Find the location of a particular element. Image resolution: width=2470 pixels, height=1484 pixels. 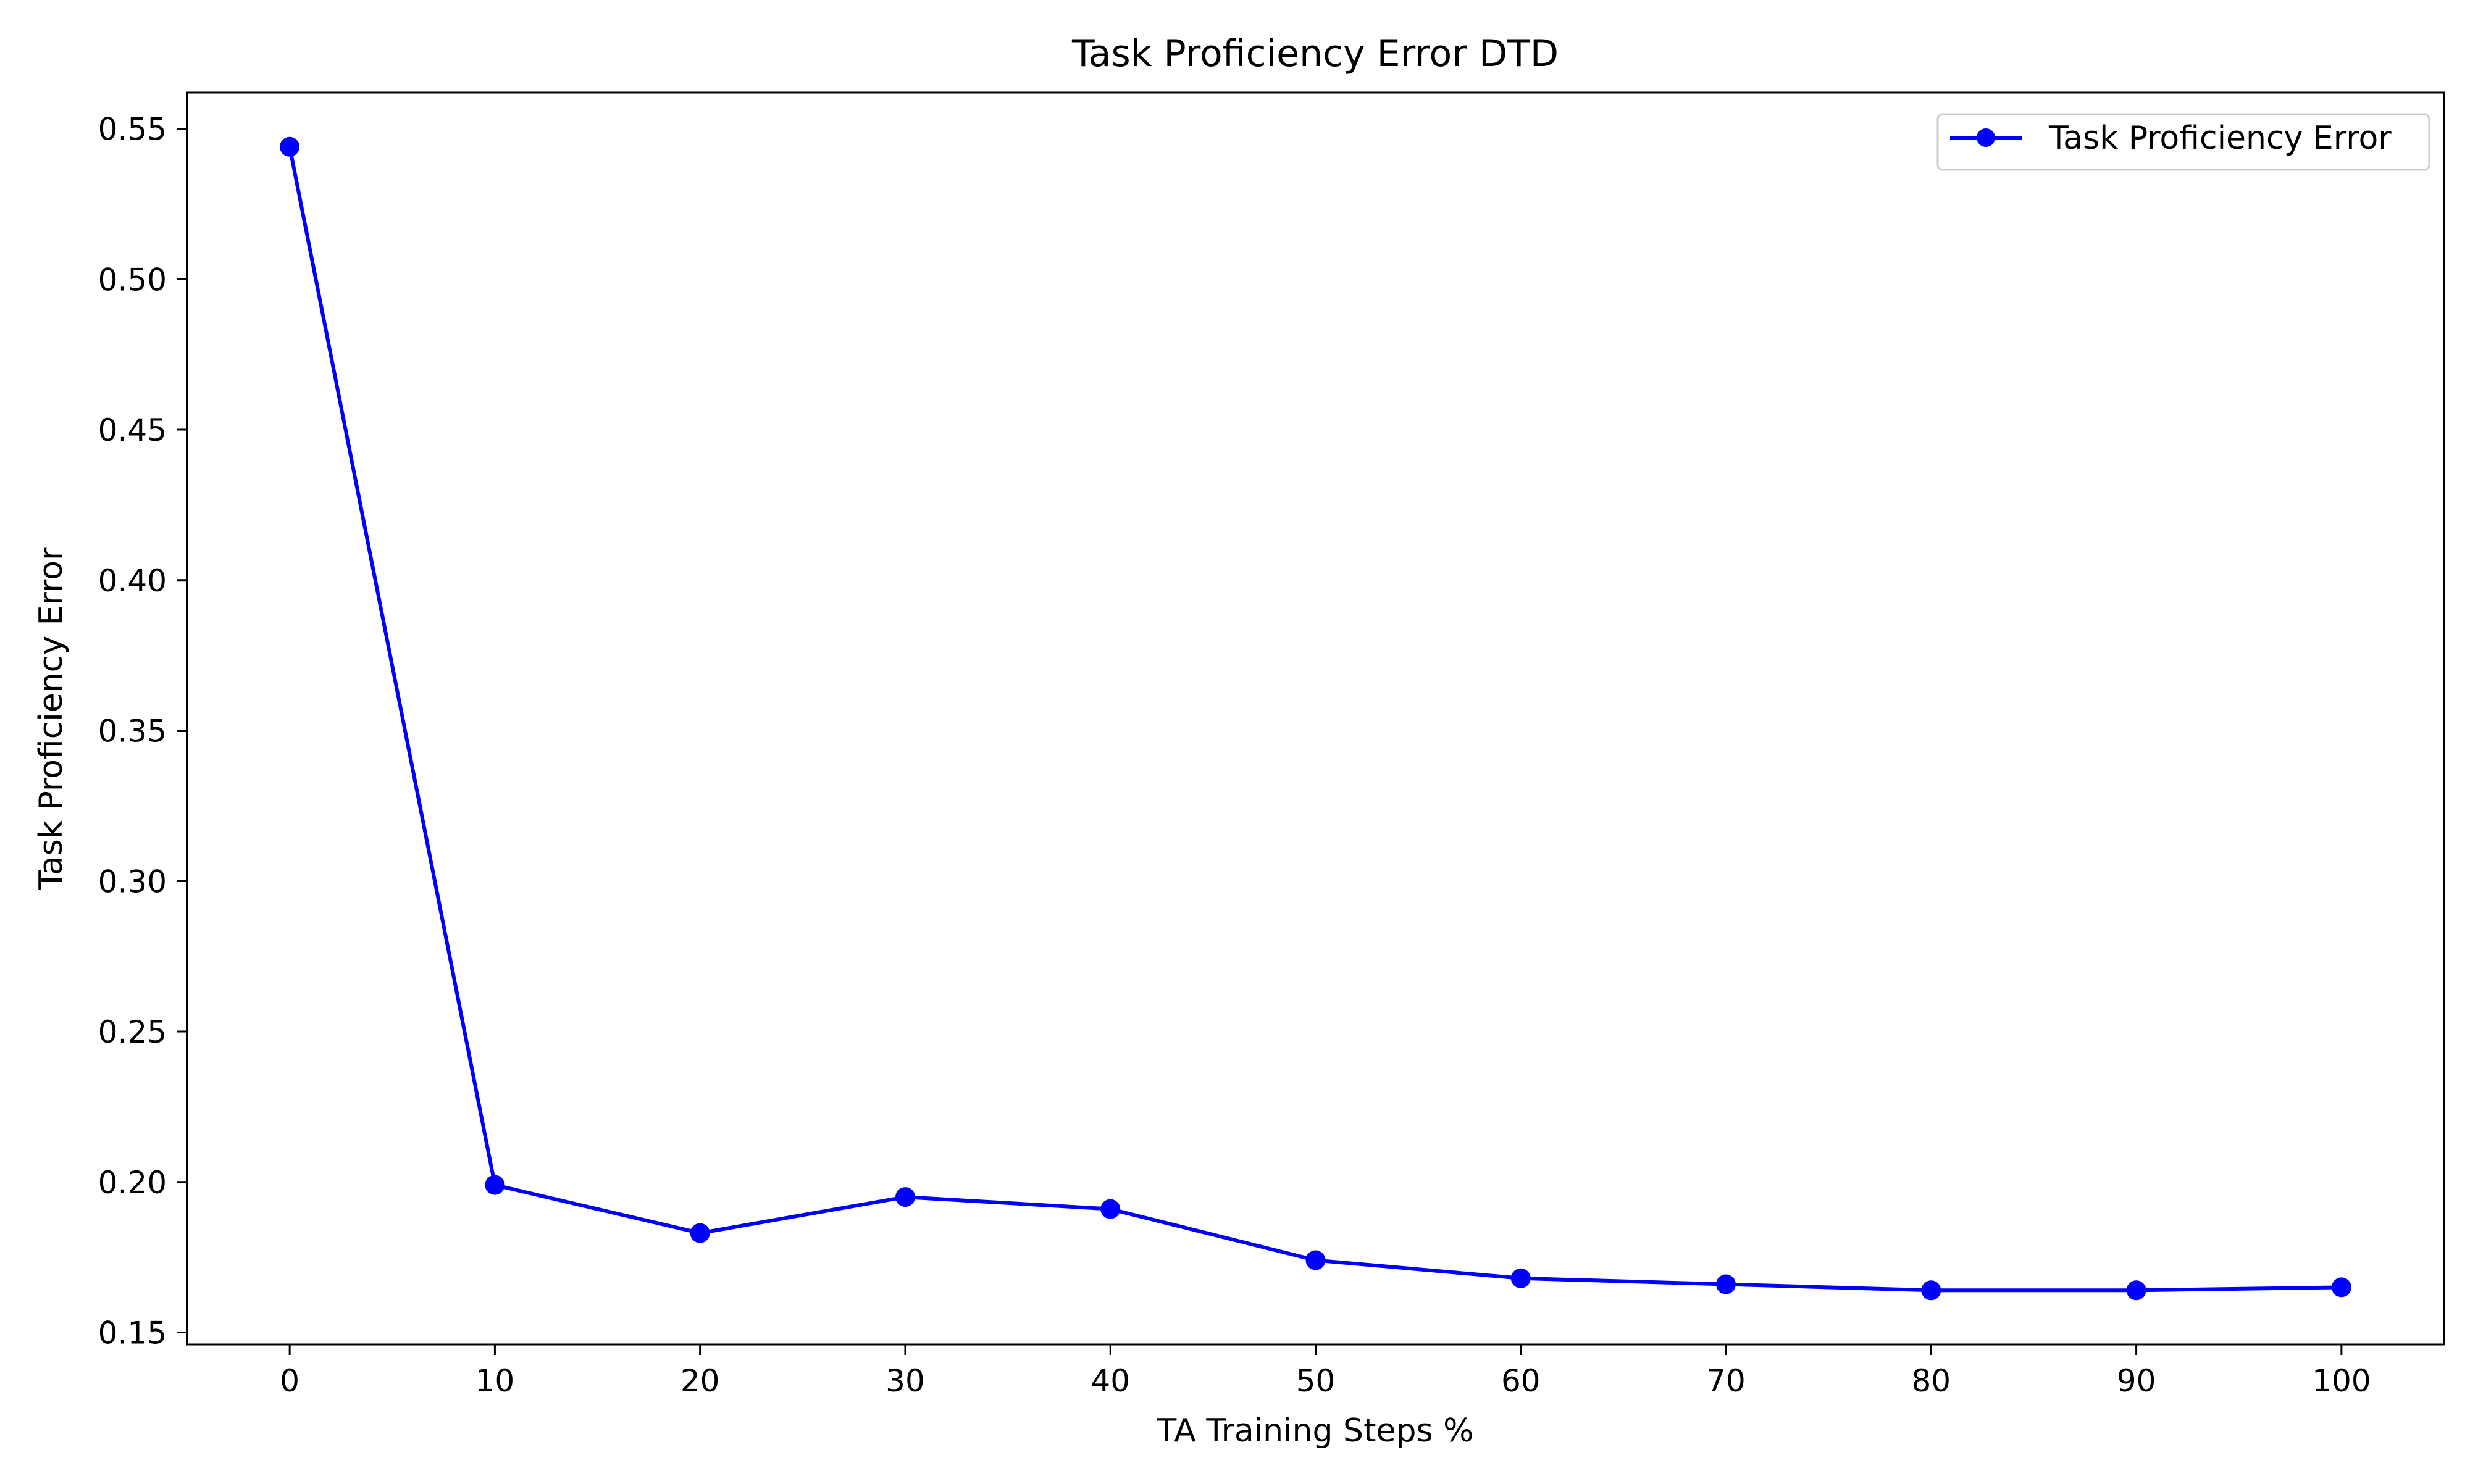

y-tick-label: 0.50 is located at coordinates (132, 280).